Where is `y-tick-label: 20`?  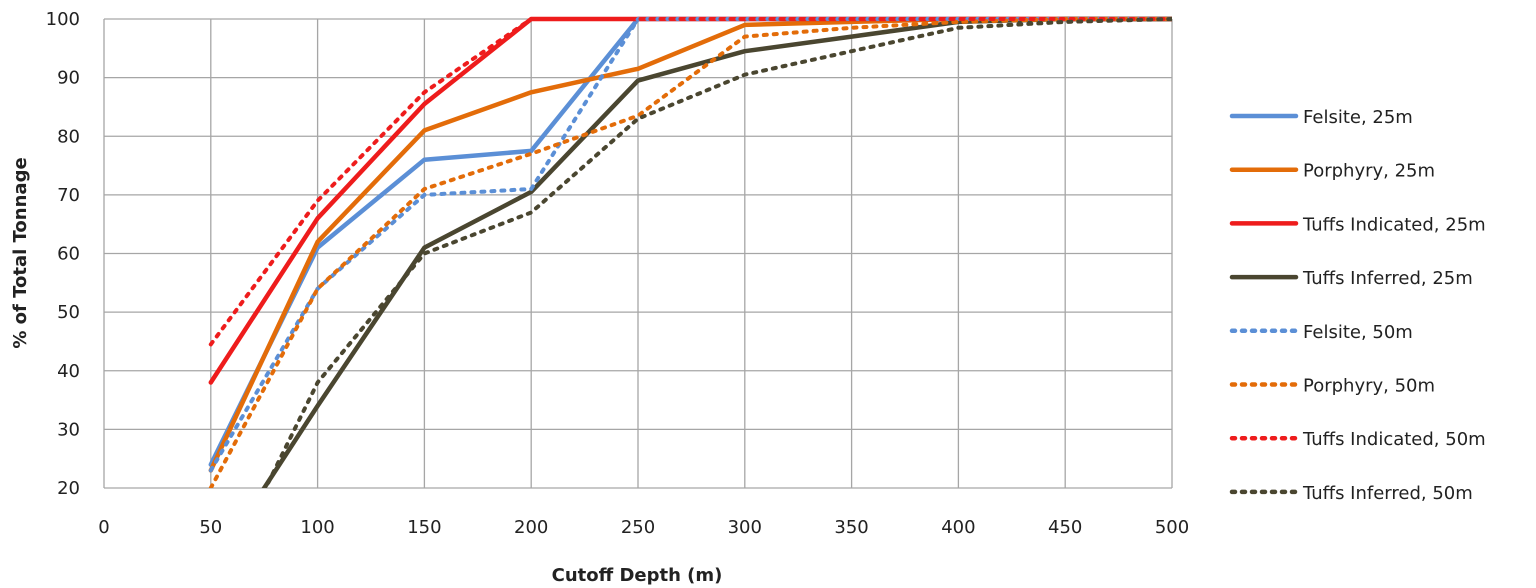 y-tick-label: 20 is located at coordinates (68, 488).